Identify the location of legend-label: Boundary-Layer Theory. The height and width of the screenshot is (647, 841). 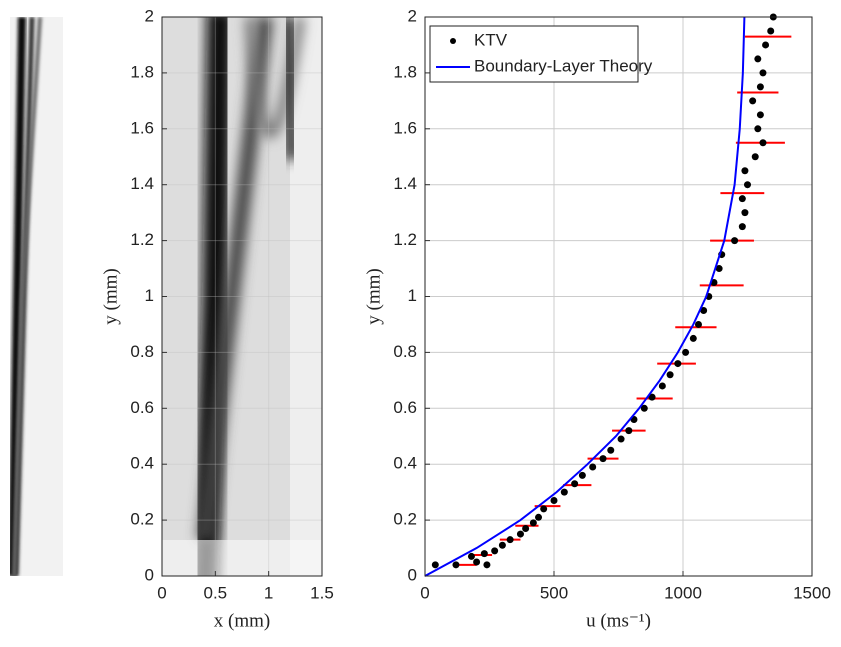
(563, 65).